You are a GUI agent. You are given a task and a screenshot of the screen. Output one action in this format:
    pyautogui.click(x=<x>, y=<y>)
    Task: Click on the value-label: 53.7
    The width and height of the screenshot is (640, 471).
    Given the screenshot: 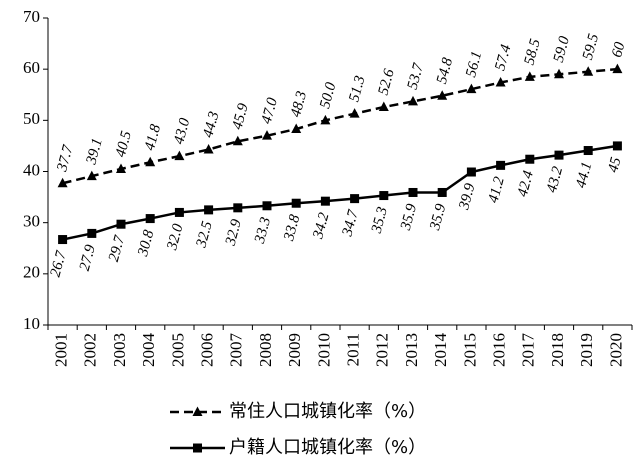 What is the action you would take?
    pyautogui.click(x=416, y=75)
    